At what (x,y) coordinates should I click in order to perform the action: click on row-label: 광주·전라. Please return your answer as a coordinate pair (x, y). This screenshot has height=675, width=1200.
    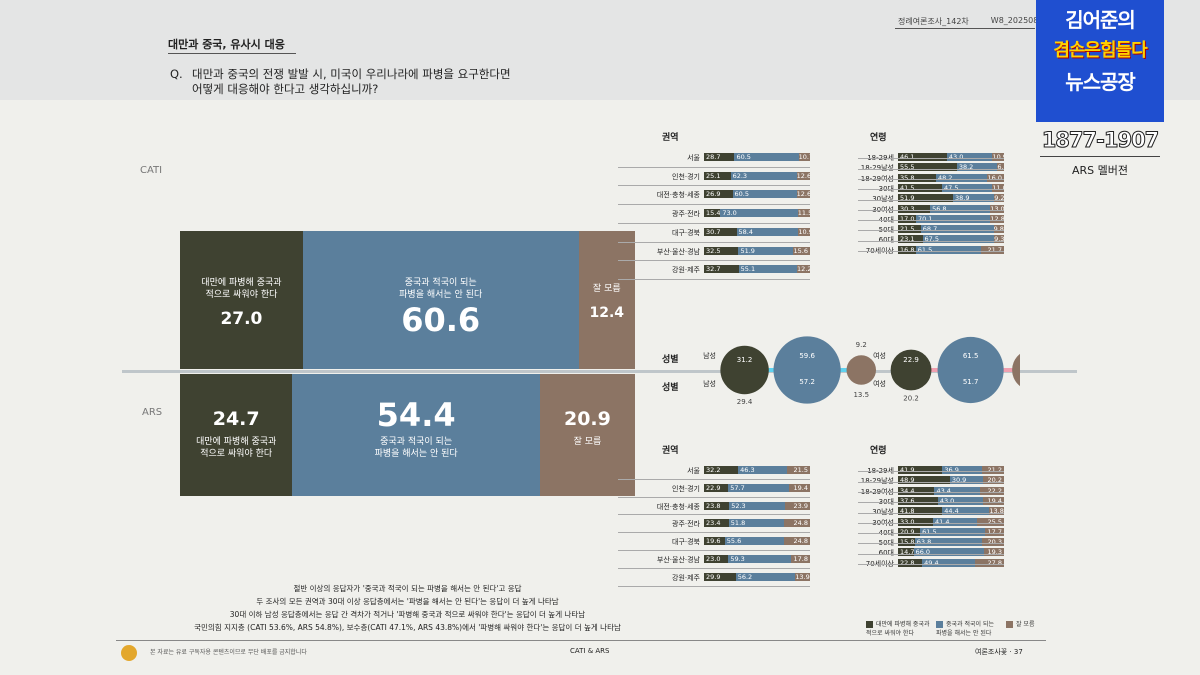
    Looking at the image, I should click on (686, 214).